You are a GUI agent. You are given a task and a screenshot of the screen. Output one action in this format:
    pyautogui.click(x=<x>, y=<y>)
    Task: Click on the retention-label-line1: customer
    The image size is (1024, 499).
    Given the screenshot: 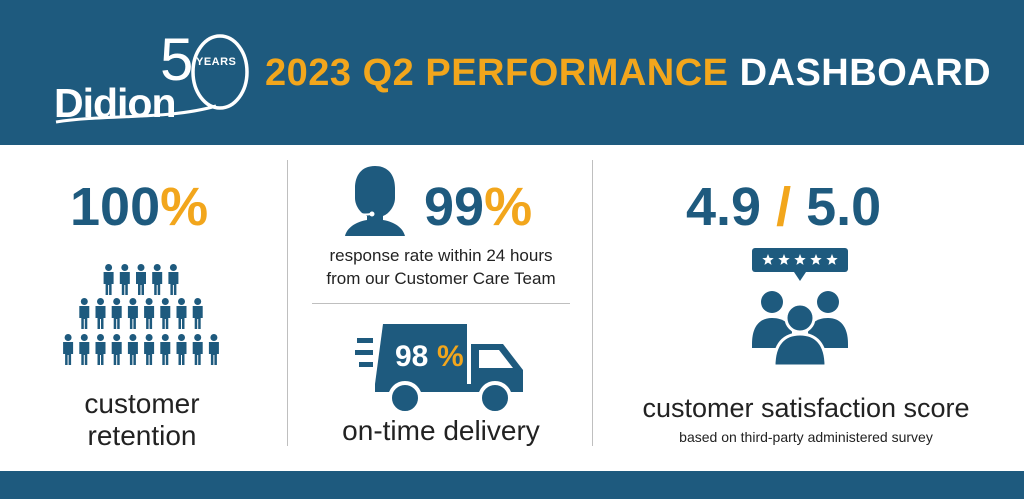 What is the action you would take?
    pyautogui.click(x=142, y=403)
    